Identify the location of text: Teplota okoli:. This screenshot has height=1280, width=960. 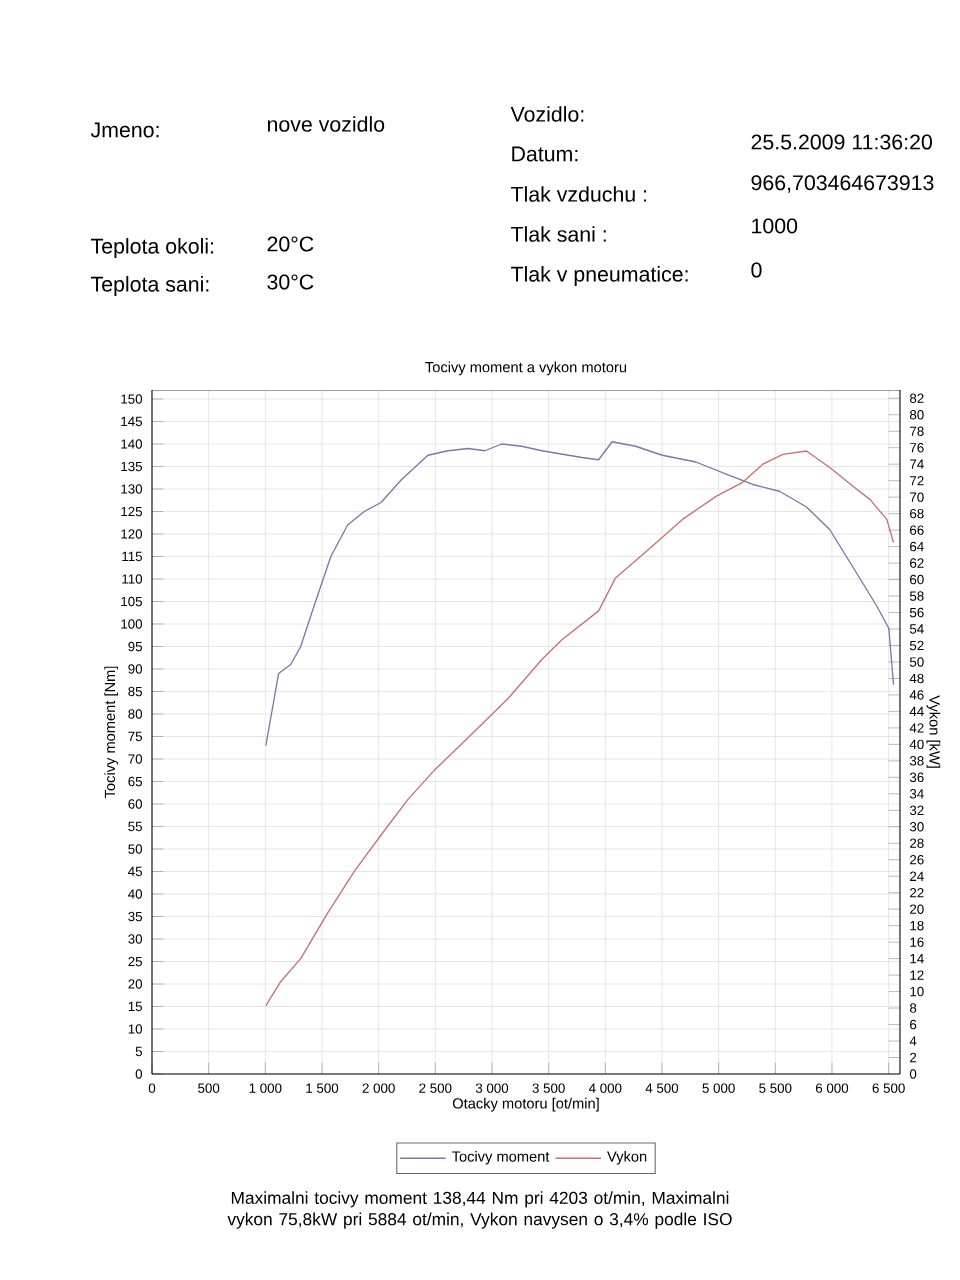
(152, 248).